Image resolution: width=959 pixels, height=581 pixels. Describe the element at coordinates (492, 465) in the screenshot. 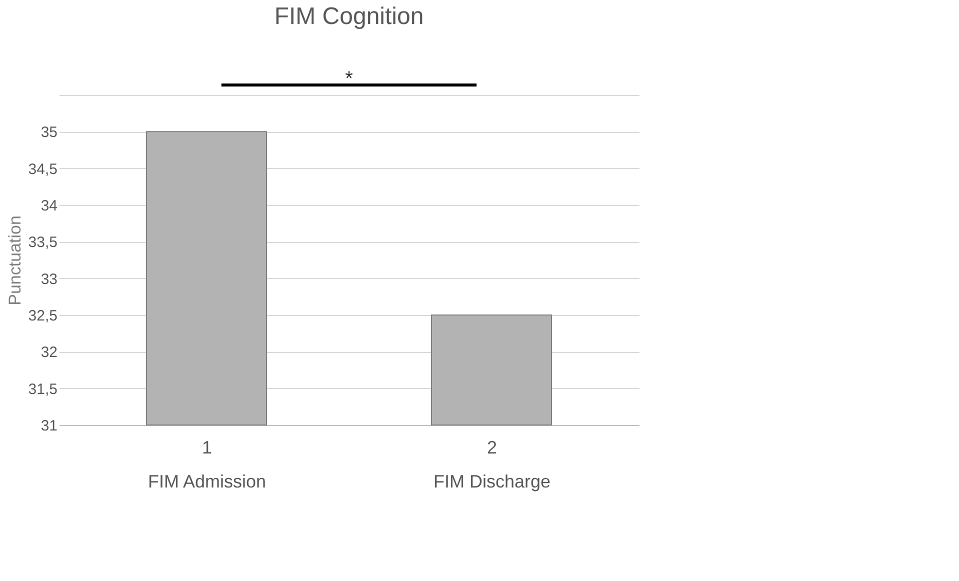

I see `x-tick-label: 2 FIM Discharge` at that location.